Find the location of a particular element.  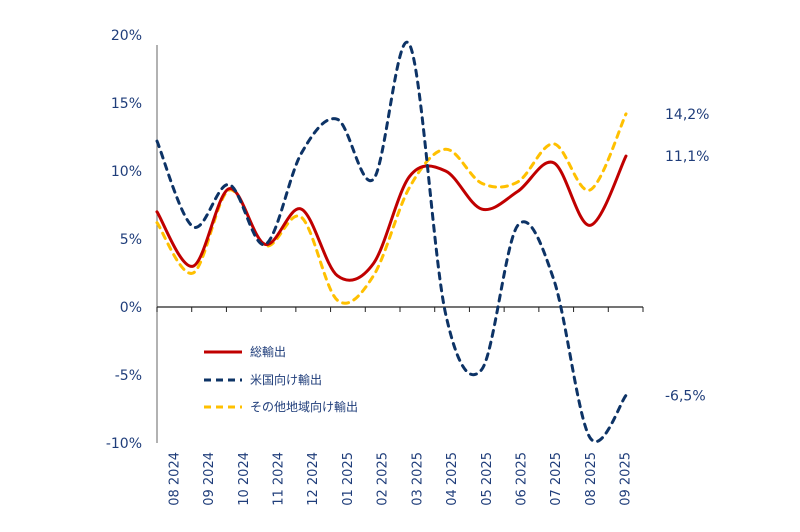

x-tick-label: 10 2024 is located at coordinates (244, 479).